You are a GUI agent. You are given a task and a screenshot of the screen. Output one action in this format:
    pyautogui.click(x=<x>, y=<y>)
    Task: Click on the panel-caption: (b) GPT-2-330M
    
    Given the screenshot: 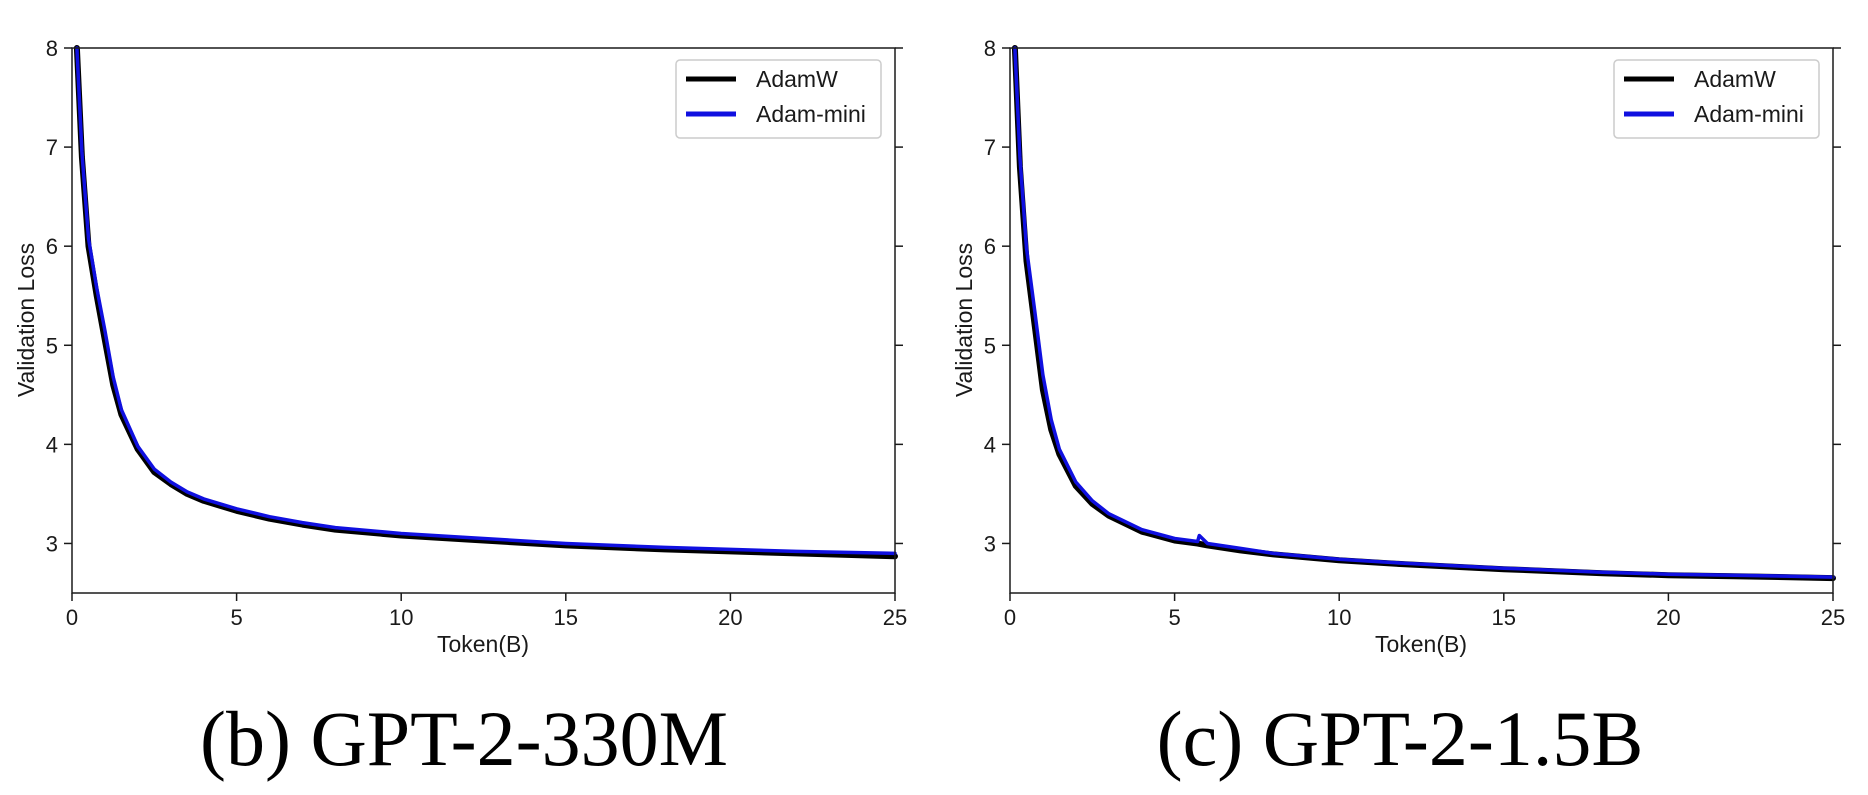 What is the action you would take?
    pyautogui.click(x=464, y=738)
    